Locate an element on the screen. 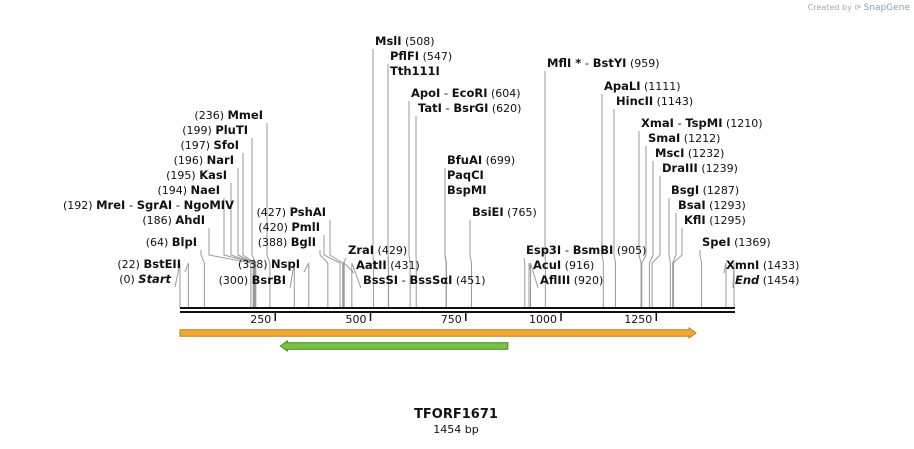 Image resolution: width=914 pixels, height=449 pixels. svg-text: BssSI - BssSαI (451) is located at coordinates (424, 280).